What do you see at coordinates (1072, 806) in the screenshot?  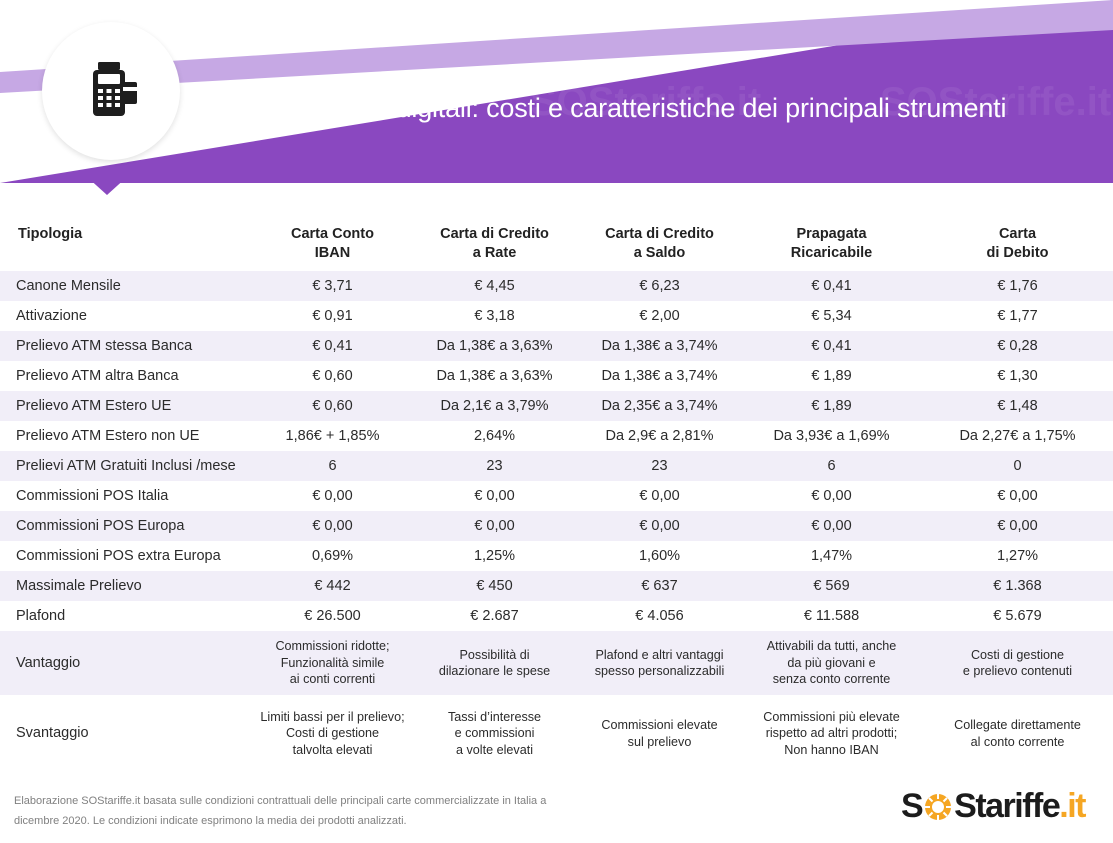 I see `brand-tld: .it` at bounding box center [1072, 806].